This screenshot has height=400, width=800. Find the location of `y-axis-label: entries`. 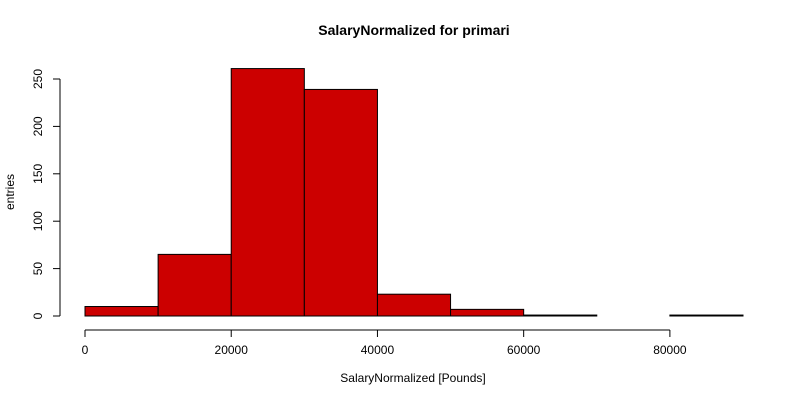

y-axis-label: entries is located at coordinates (10, 192).